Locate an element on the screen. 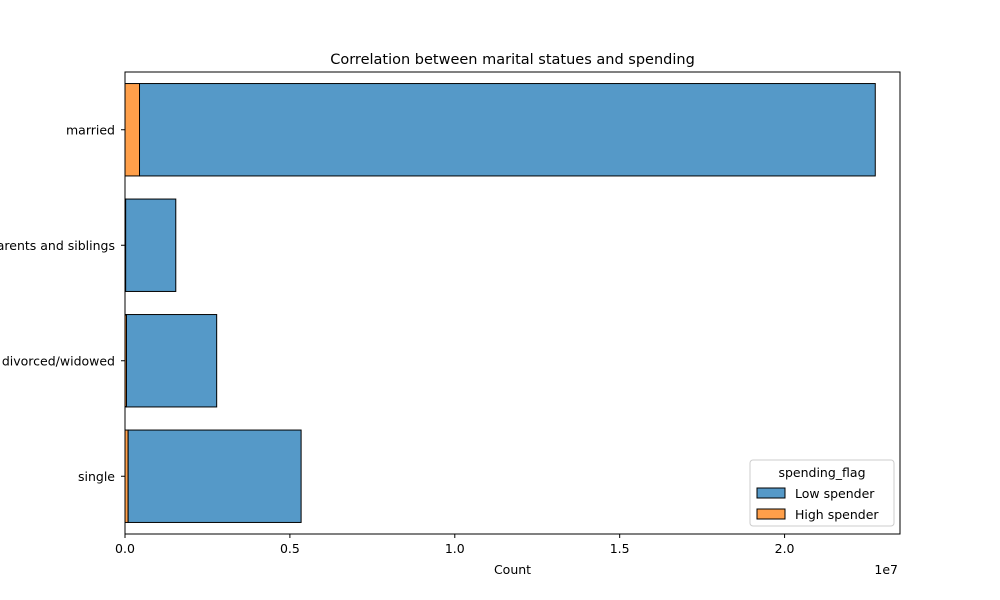 This screenshot has width=1000, height=600. x-tick-label: 2.0 is located at coordinates (785, 548).